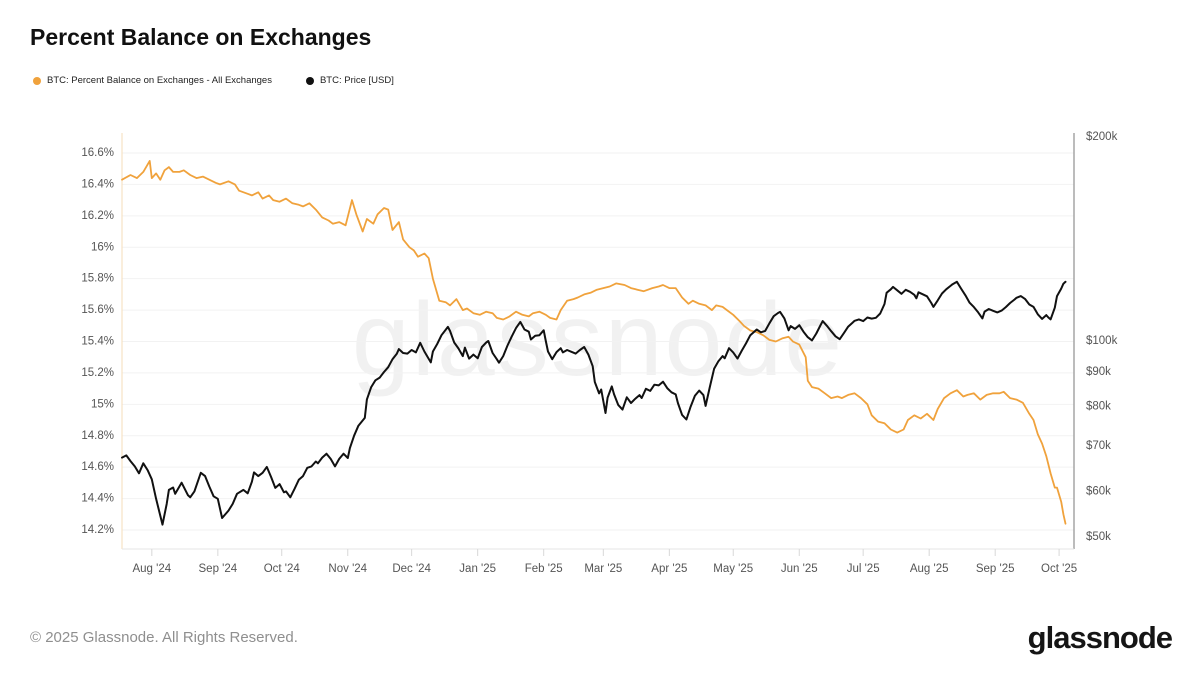 The height and width of the screenshot is (675, 1200). What do you see at coordinates (97, 467) in the screenshot?
I see `y-axis-left-tick-label: 14.6%` at bounding box center [97, 467].